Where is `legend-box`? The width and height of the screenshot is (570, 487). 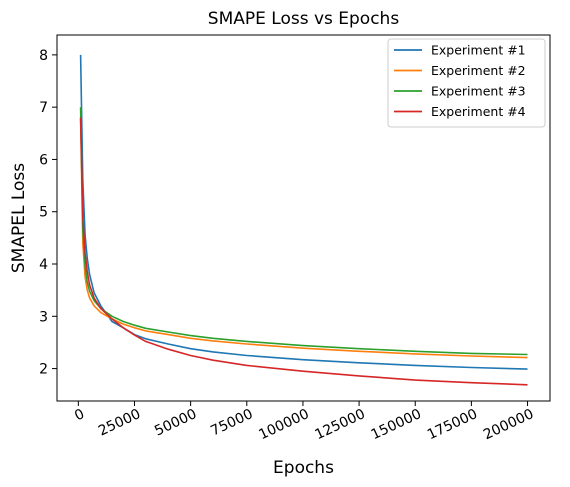 legend-box is located at coordinates (466, 83).